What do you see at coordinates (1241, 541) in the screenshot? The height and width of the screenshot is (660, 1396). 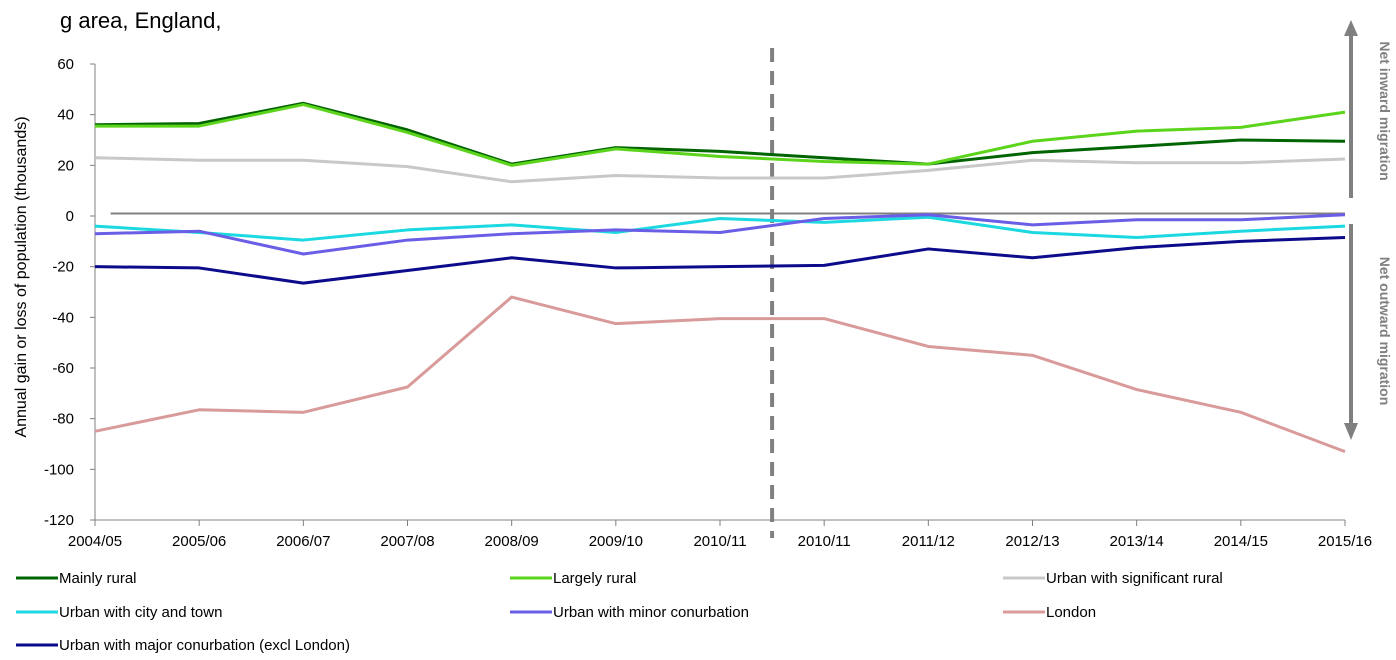 I see `x-tick-label: 2014/15` at bounding box center [1241, 541].